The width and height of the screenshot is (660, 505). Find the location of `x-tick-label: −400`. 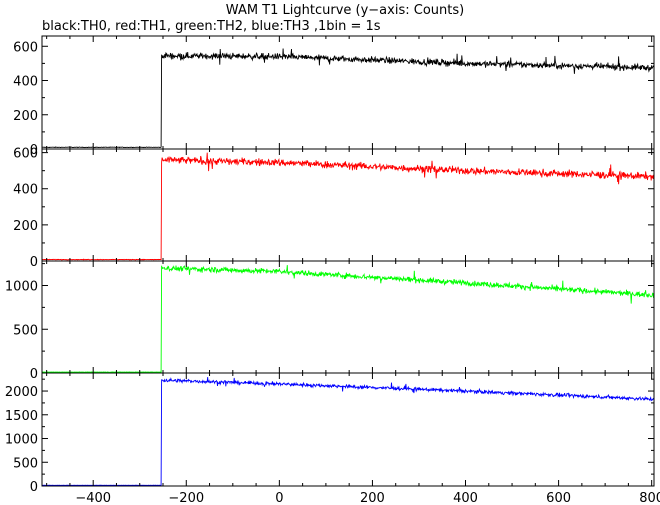

x-tick-label: −400 is located at coordinates (93, 498).